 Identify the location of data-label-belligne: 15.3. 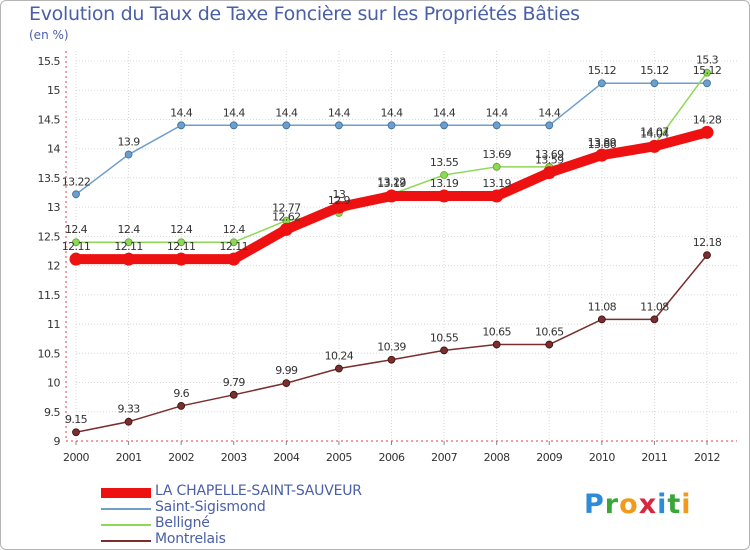
(707, 60).